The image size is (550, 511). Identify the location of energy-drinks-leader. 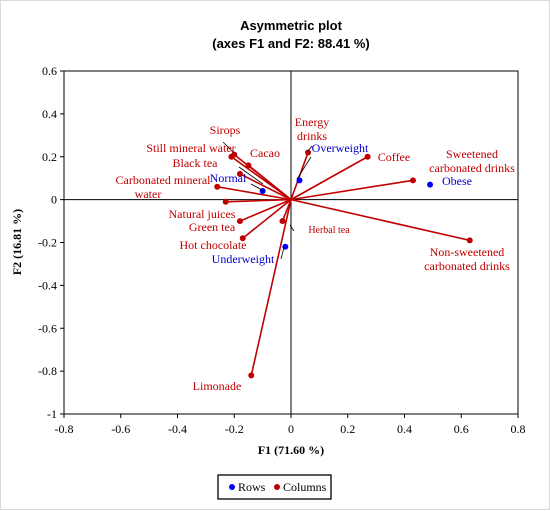
(310, 148).